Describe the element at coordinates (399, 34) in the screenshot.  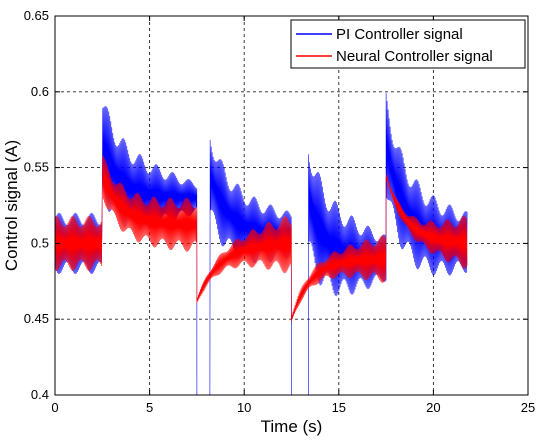
I see `legend-entry-pi: PI Controller signal` at that location.